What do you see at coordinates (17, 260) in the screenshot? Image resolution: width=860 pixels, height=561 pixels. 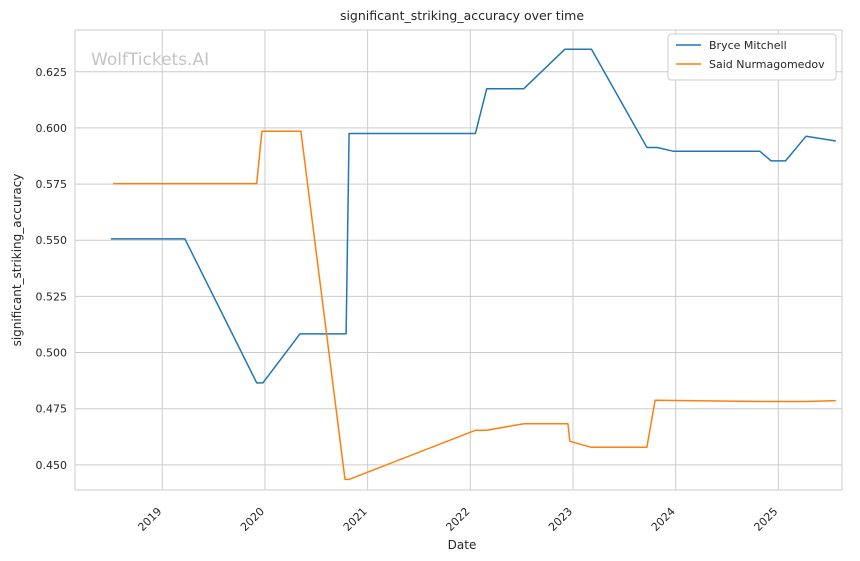 I see `y-axis-label: significant_striking_accuracy` at bounding box center [17, 260].